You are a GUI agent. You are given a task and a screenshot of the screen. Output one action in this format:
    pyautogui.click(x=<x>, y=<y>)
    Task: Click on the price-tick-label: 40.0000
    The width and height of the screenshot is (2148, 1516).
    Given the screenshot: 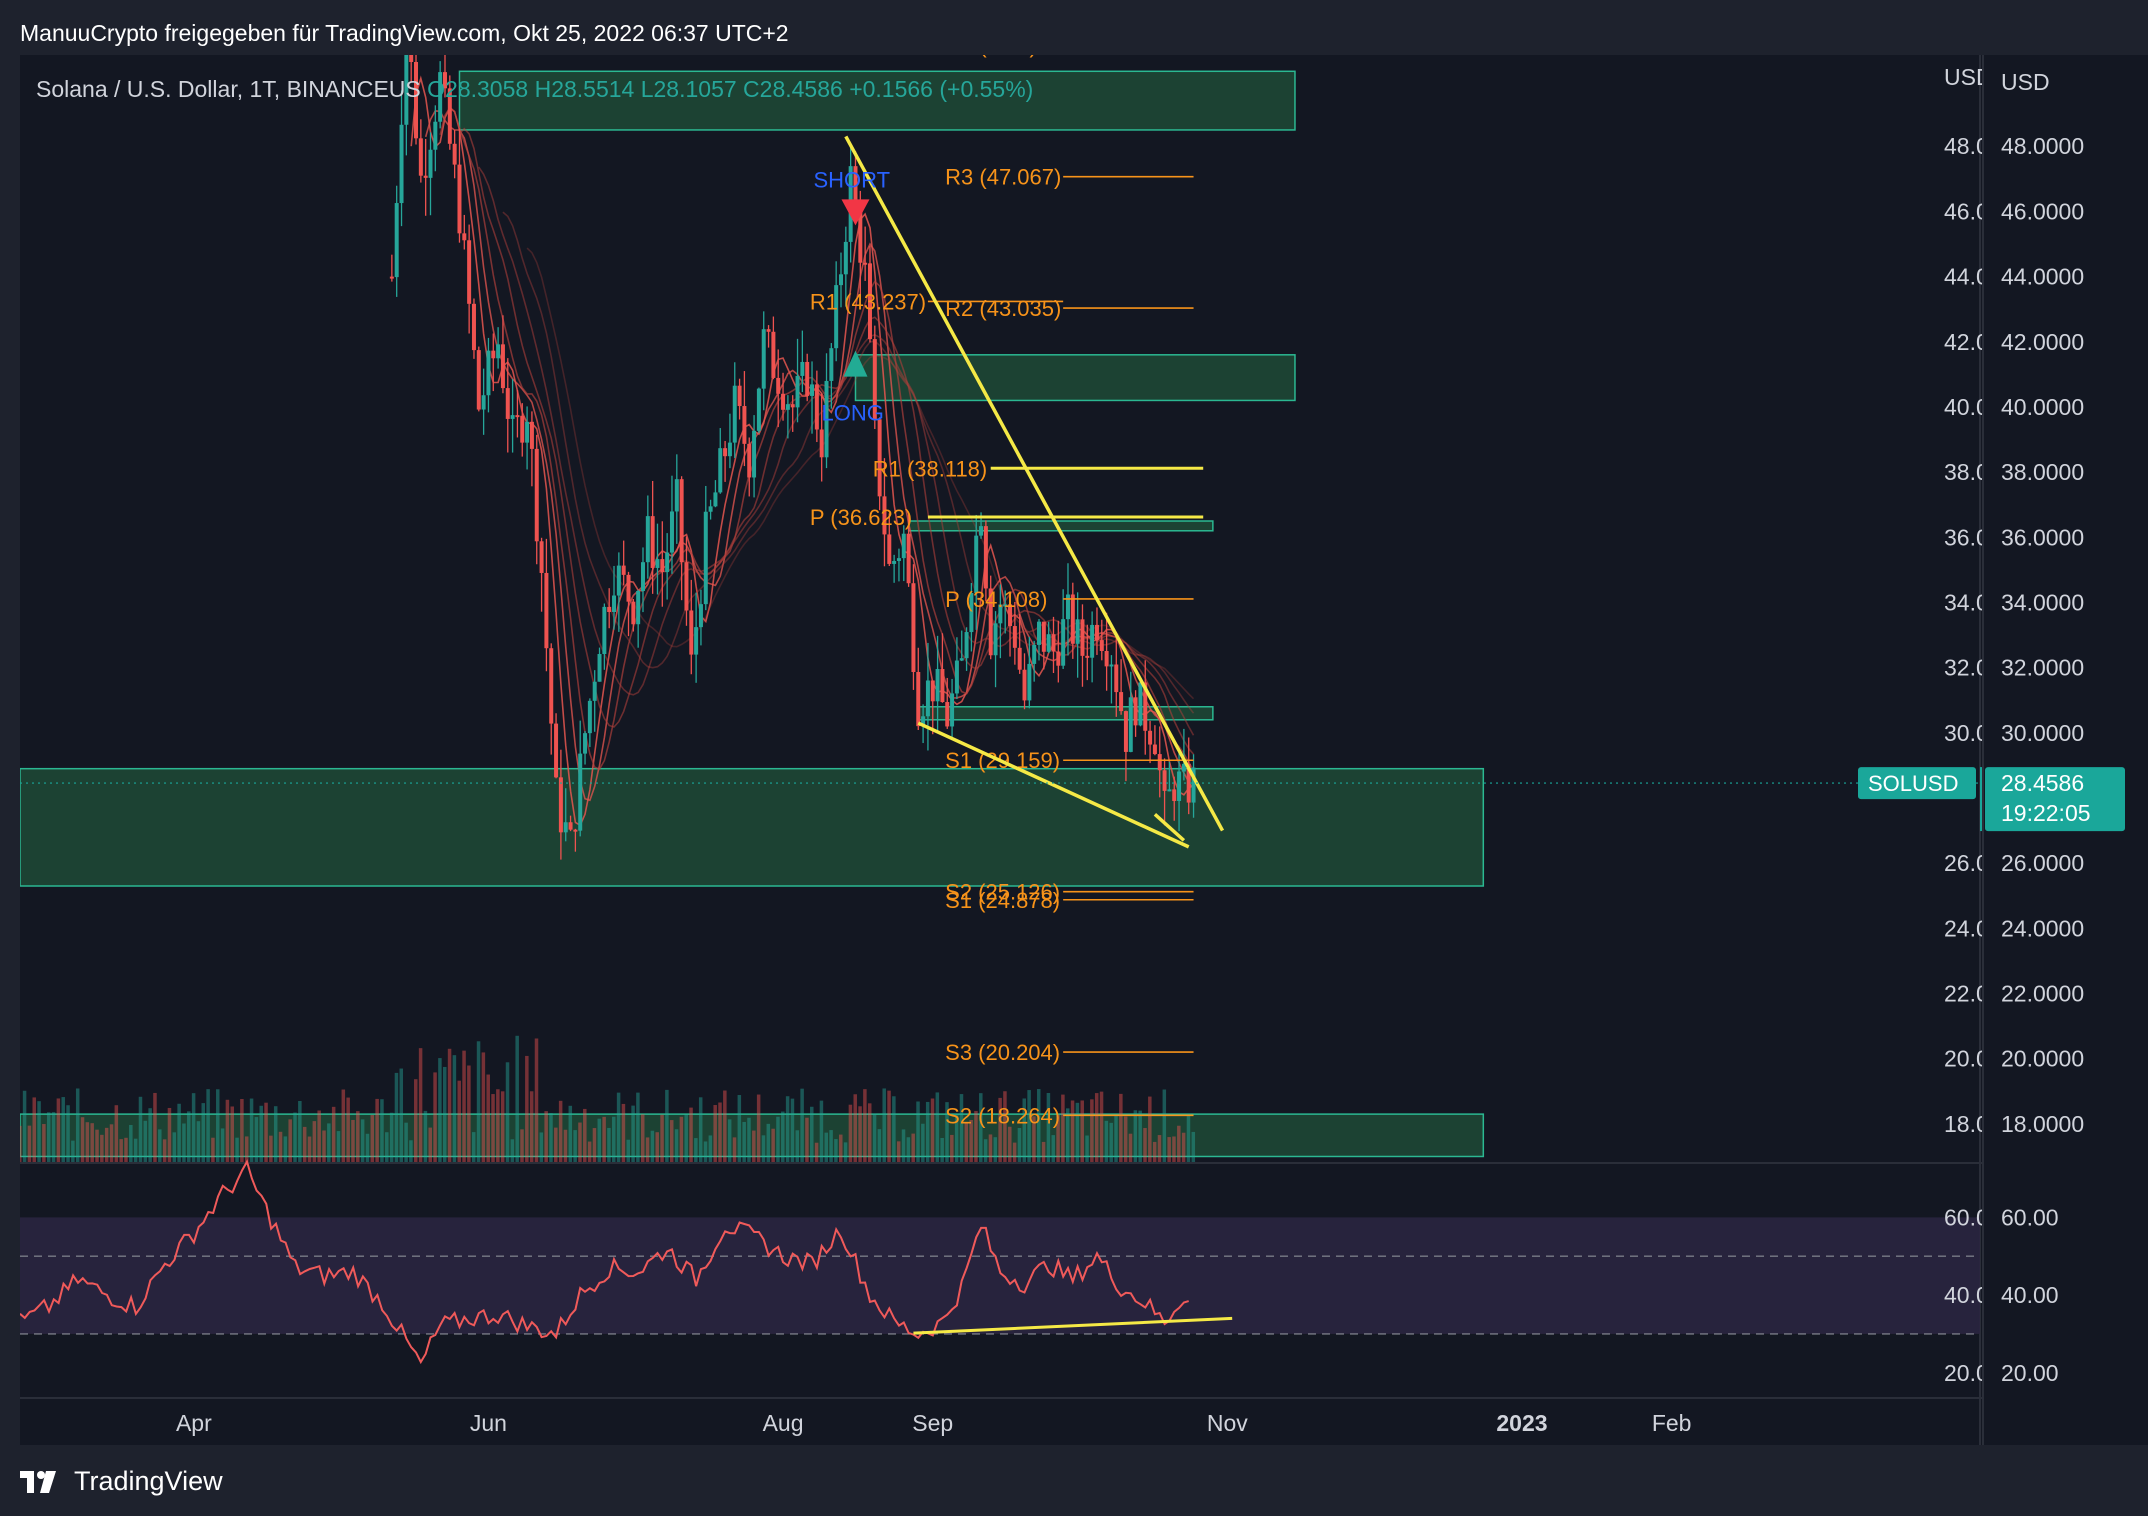 What is the action you would take?
    pyautogui.click(x=1963, y=407)
    